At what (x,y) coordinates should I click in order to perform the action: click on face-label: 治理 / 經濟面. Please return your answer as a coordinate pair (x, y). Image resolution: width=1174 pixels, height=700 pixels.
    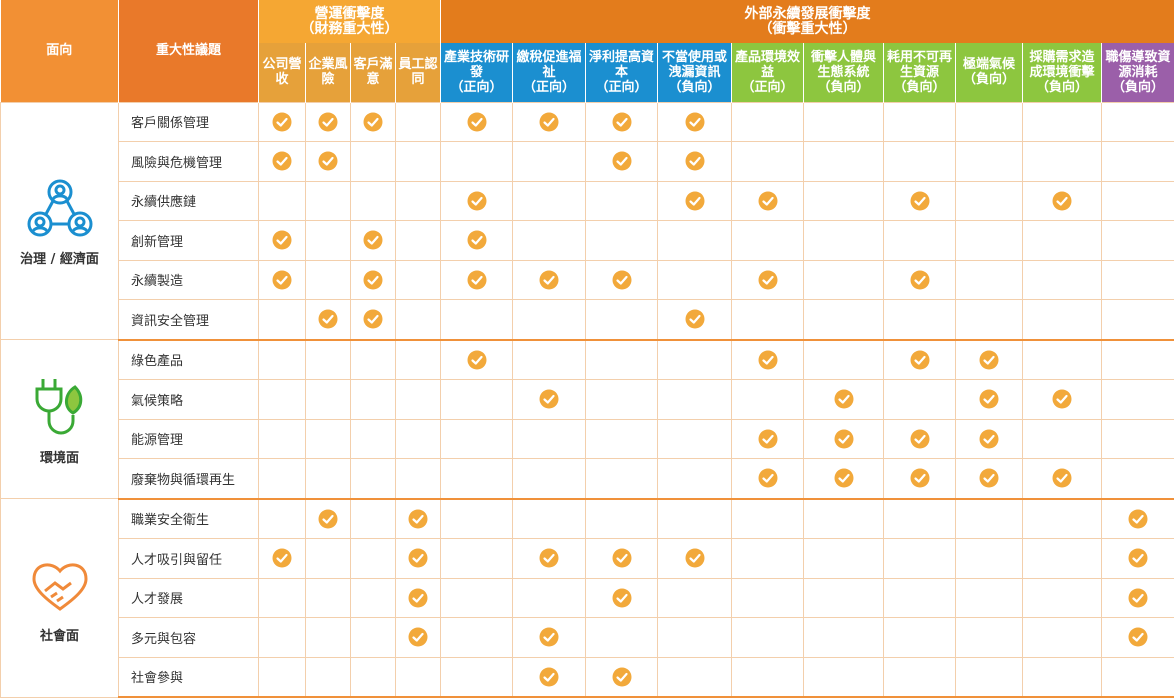
    Looking at the image, I should click on (59, 260).